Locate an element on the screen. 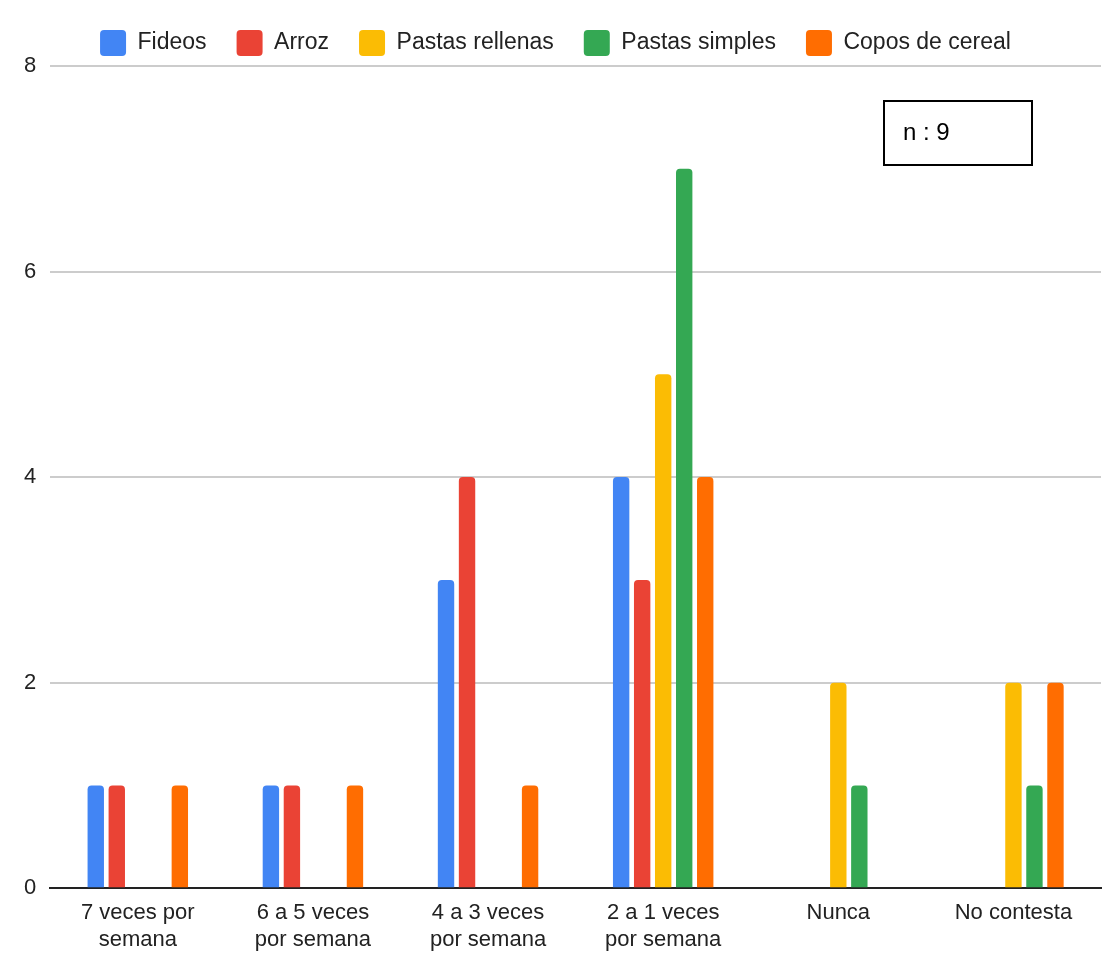 This screenshot has width=1105, height=965. x-tick-label: 4 a 3 veces por semana is located at coordinates (488, 925).